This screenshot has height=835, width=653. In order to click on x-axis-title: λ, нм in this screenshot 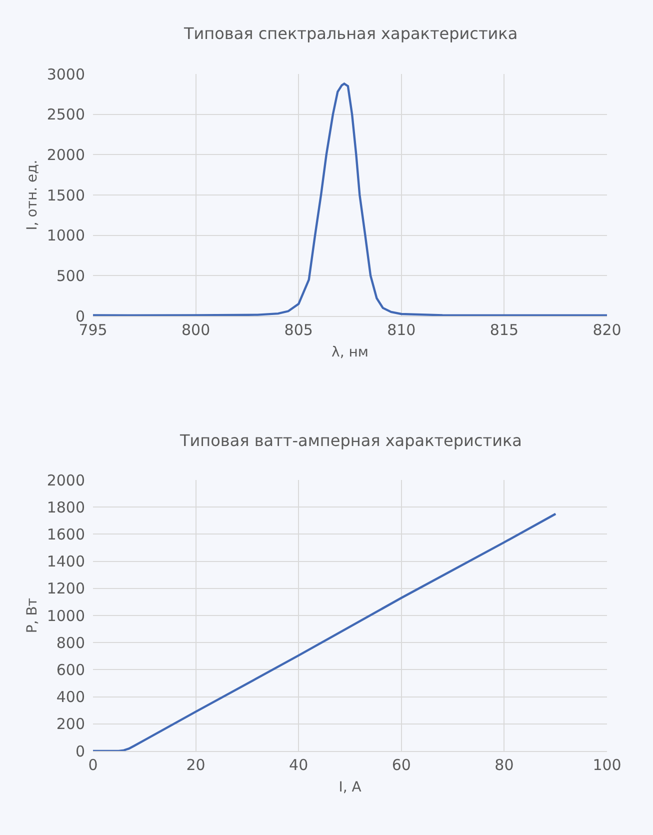, I will do `click(350, 352)`.